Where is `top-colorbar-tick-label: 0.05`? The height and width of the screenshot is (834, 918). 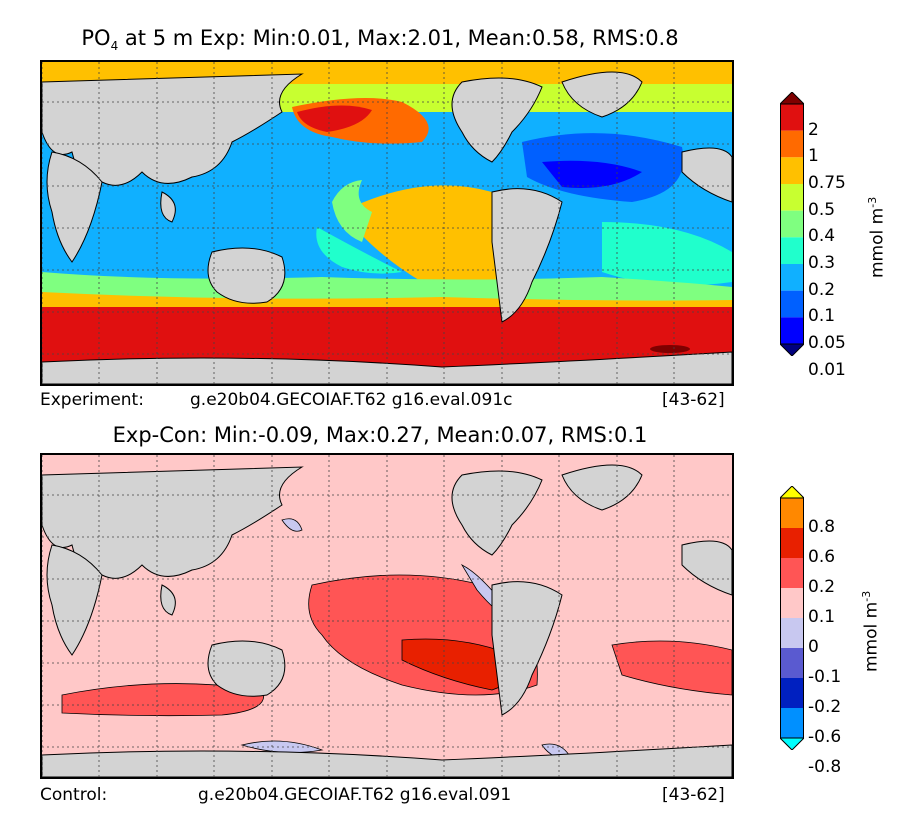
top-colorbar-tick-label: 0.05 is located at coordinates (827, 343).